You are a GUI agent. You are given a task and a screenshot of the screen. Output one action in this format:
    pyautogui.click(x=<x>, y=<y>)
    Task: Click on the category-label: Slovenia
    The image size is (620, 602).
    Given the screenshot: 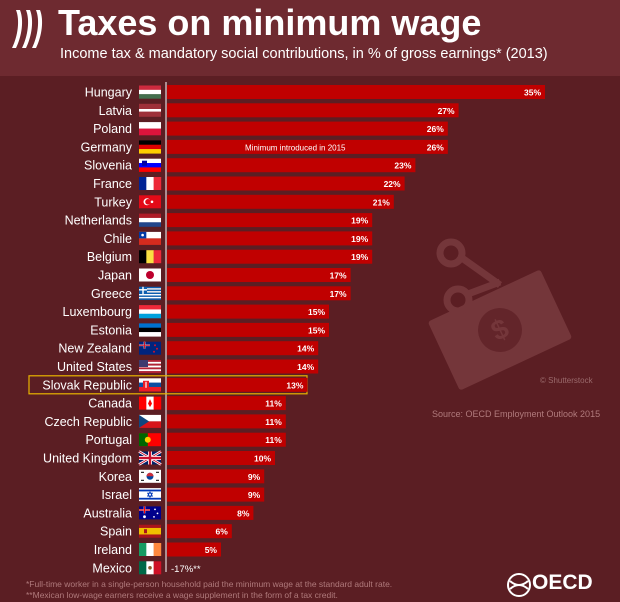 What is the action you would take?
    pyautogui.click(x=108, y=166)
    